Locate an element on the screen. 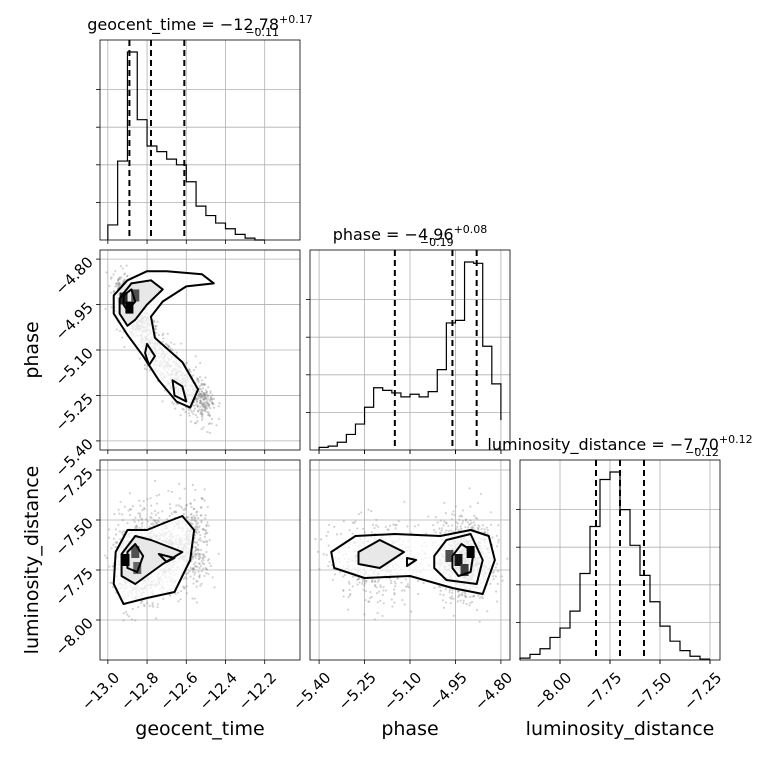 Image resolution: width=760 pixels, height=760 pixels. panel-luminosity_distance_vs_phase is located at coordinates (410, 560).